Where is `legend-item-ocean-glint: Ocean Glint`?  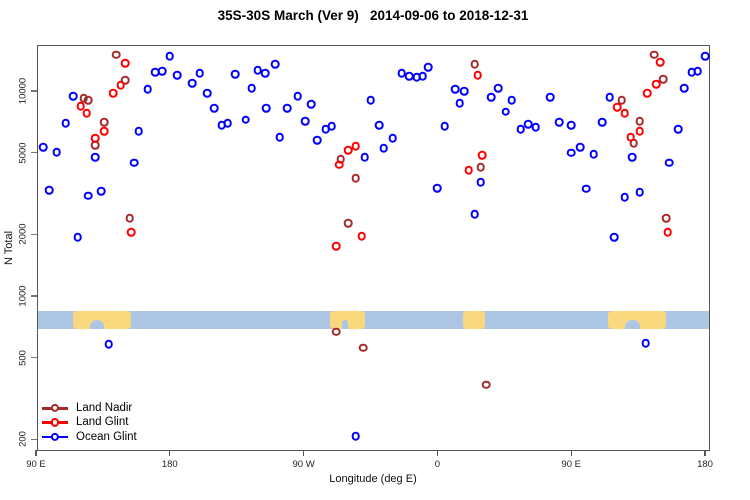
legend-item-ocean-glint: Ocean Glint is located at coordinates (89, 437).